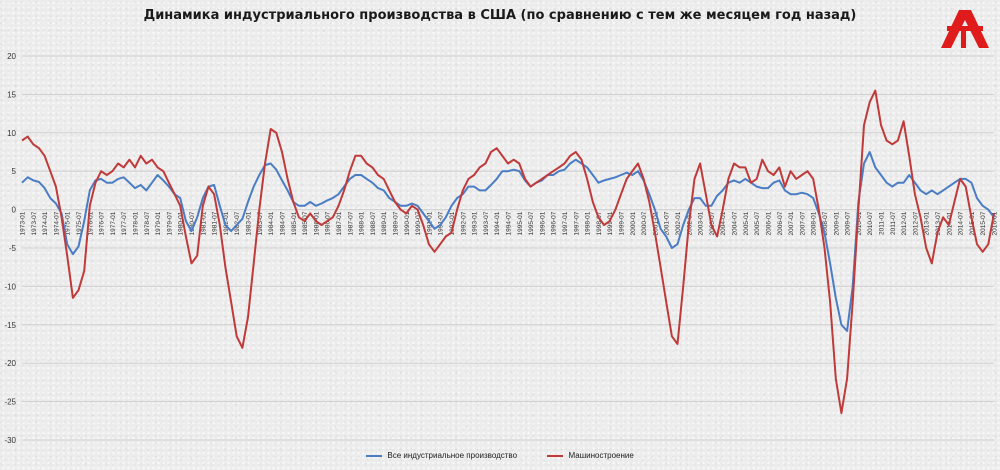 Image resolution: width=1000 pixels, height=470 pixels. I want to click on y-tick-label: 5, so click(14, 171).